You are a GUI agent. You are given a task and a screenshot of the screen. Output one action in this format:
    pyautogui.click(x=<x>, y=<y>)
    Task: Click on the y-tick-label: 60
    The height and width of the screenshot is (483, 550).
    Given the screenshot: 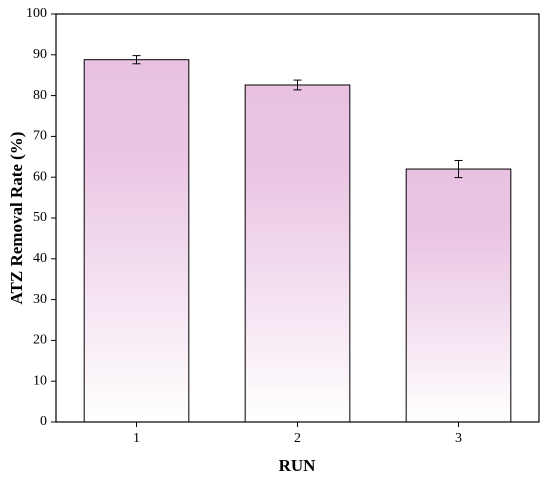 What is the action you would take?
    pyautogui.click(x=40, y=176)
    